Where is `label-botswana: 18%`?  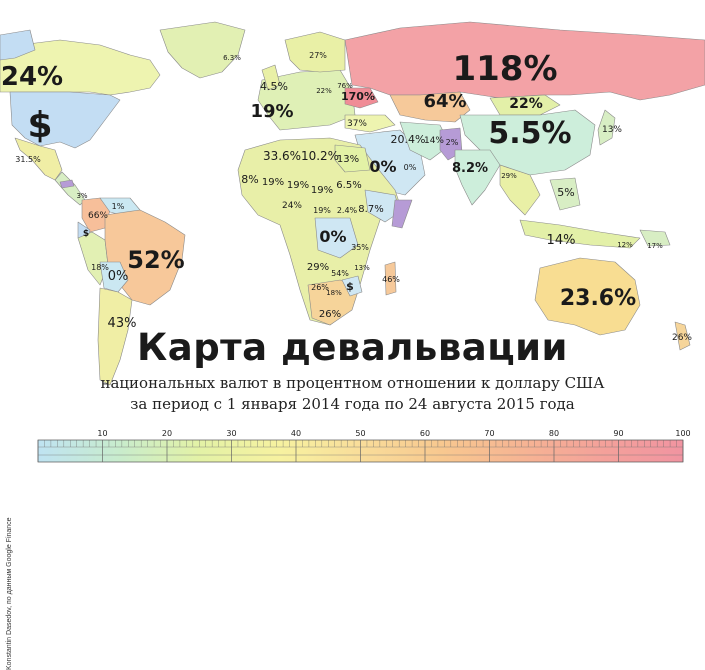 label-botswana: 18% is located at coordinates (334, 293).